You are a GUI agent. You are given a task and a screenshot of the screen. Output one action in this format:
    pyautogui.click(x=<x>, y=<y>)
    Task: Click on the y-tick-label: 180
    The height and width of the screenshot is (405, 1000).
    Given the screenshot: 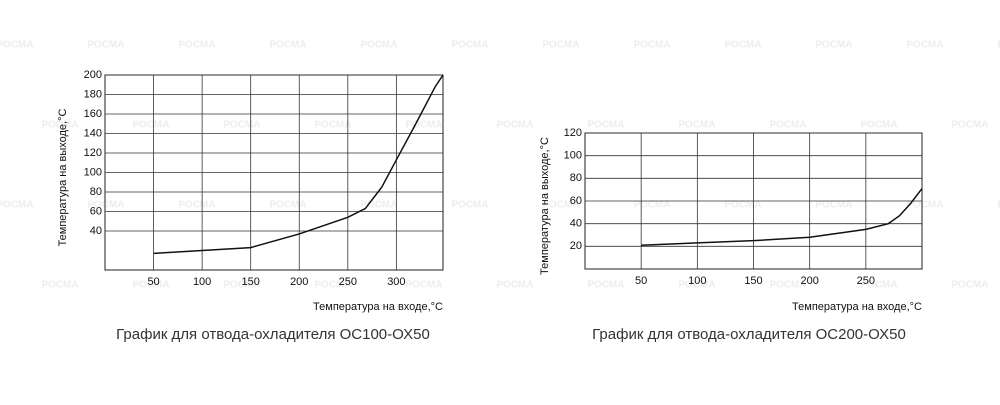 What is the action you would take?
    pyautogui.click(x=93, y=94)
    